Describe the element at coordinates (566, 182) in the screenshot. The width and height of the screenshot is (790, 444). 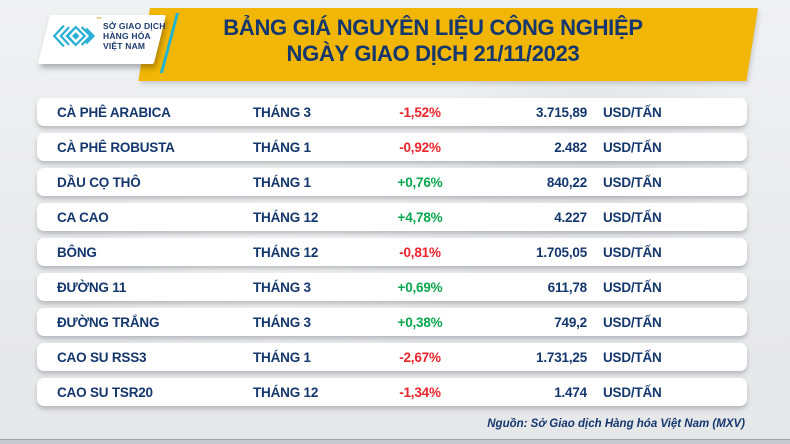
I see `price-value: 840,22` at that location.